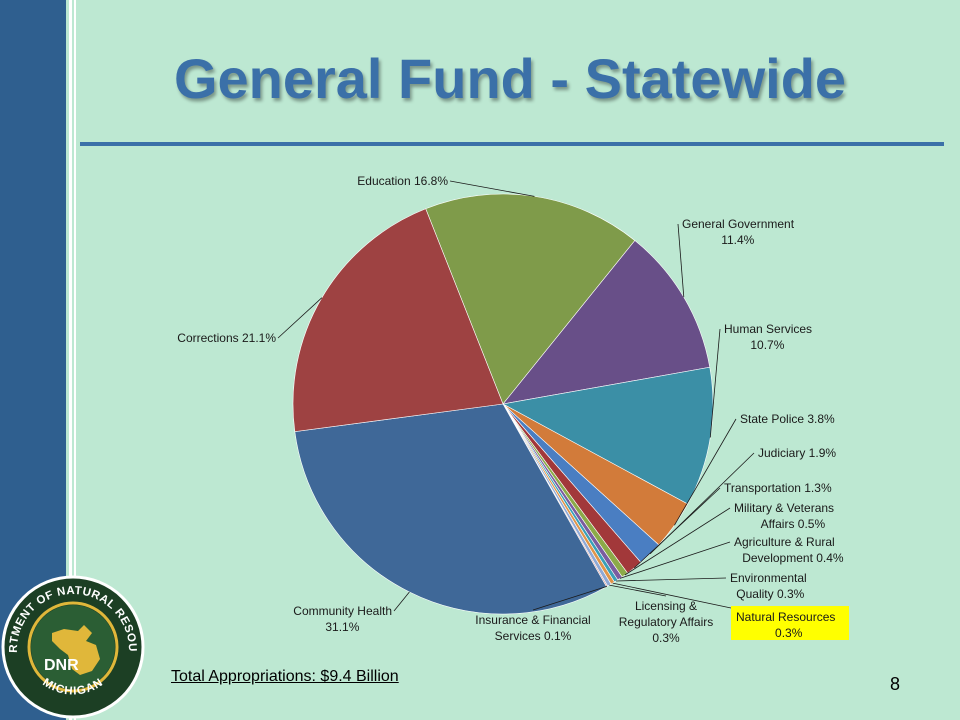 The image size is (960, 720). Describe the element at coordinates (666, 606) in the screenshot. I see `slice-label-line: Licensing &` at that location.